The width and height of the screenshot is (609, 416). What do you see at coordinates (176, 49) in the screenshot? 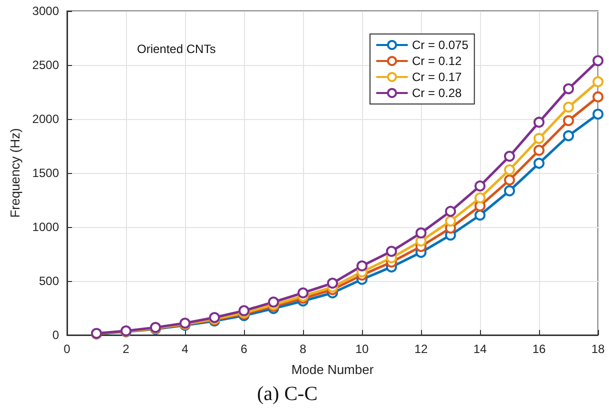
I see `annotation: Oriented CNTs` at bounding box center [176, 49].